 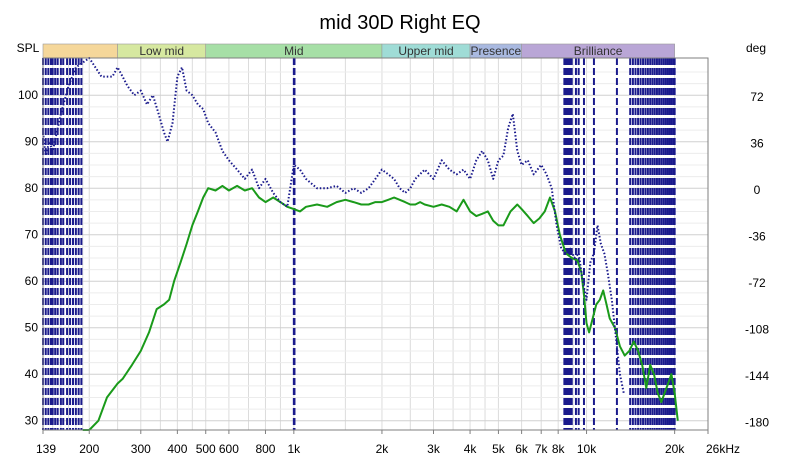 I want to click on y-right-tick-1: 36, so click(x=757, y=143).